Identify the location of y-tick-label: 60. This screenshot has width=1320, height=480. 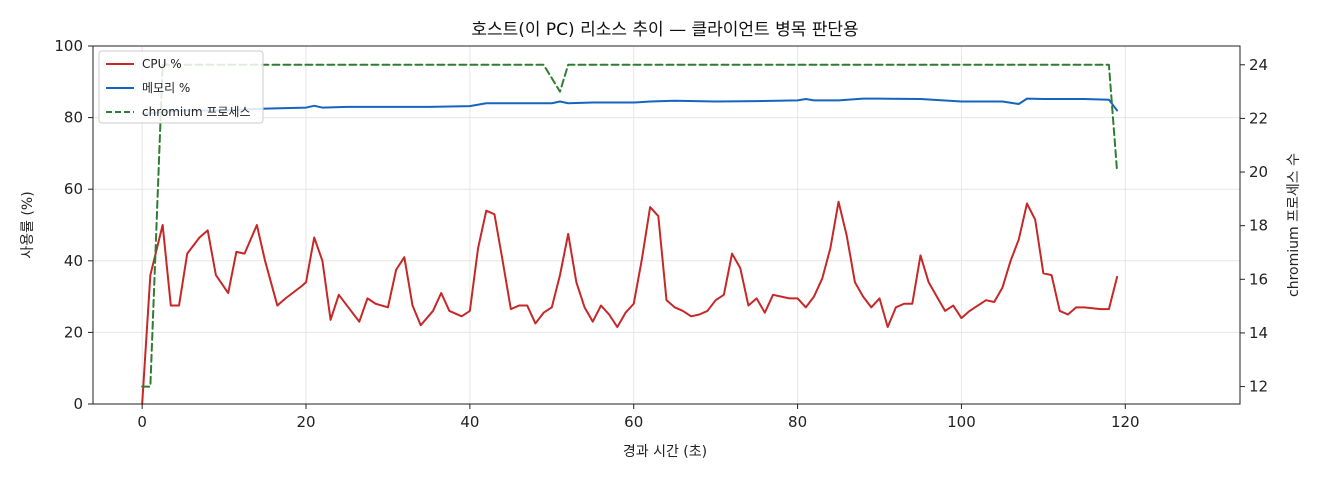
(73, 189).